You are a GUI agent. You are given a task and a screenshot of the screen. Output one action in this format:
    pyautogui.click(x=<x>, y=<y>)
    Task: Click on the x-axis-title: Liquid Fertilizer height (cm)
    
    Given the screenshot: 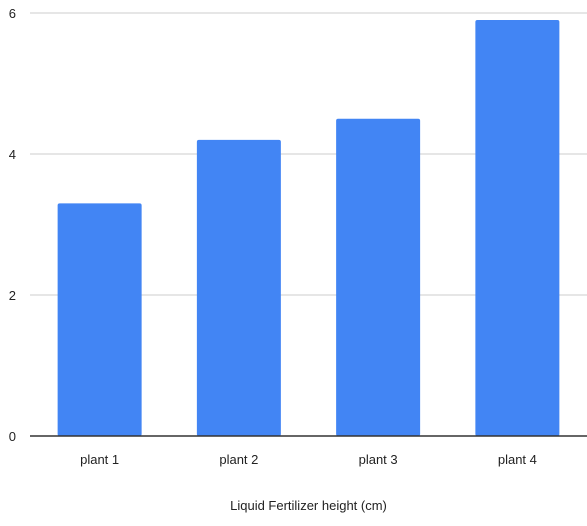 What is the action you would take?
    pyautogui.click(x=308, y=505)
    